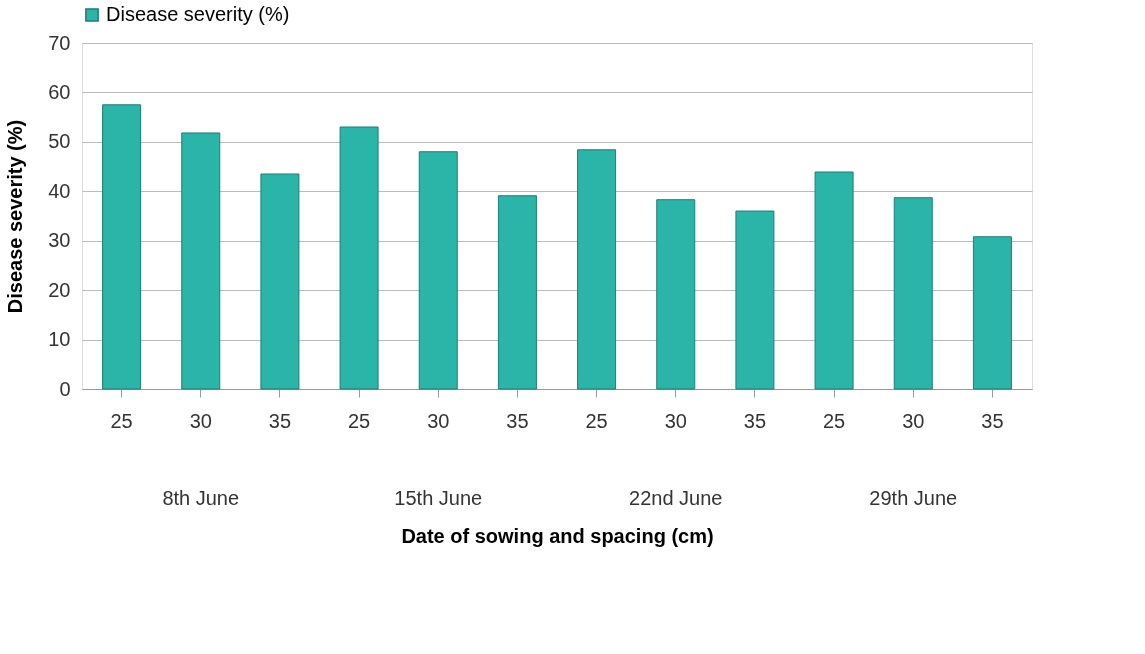 This screenshot has height=654, width=1145. Describe the element at coordinates (198, 14) in the screenshot. I see `legend-label: Disease severity (%)` at that location.